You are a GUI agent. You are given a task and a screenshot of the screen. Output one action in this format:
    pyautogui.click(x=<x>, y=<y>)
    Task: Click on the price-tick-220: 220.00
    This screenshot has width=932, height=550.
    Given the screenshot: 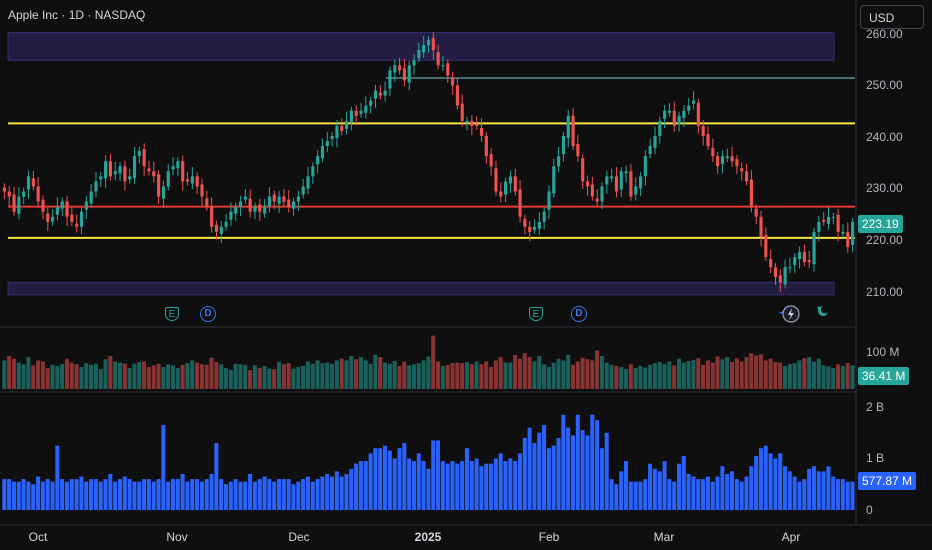 What is the action you would take?
    pyautogui.click(x=884, y=240)
    